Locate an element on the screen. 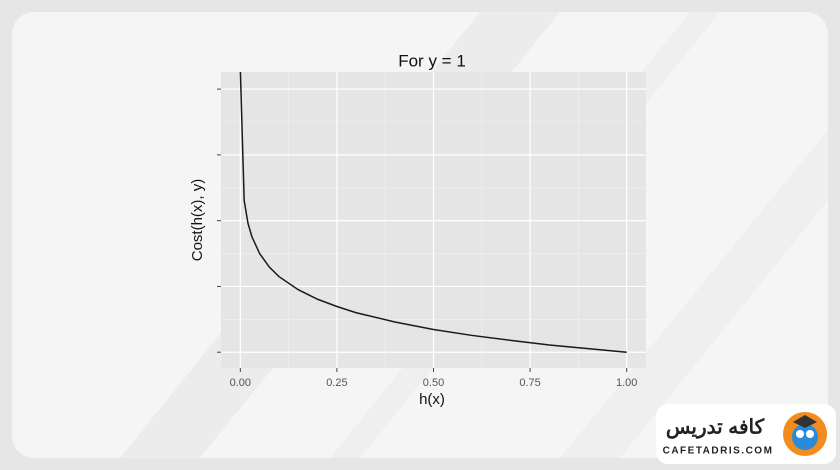  brand-name: کافه تدریس is located at coordinates (715, 427).